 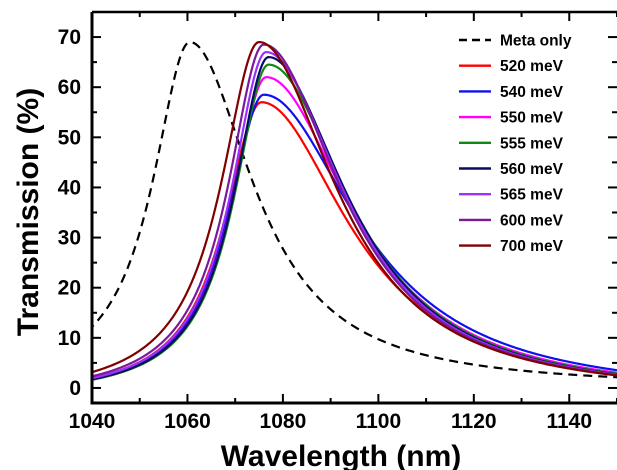 What do you see at coordinates (69, 338) in the screenshot?
I see `y-tick-label: 10` at bounding box center [69, 338].